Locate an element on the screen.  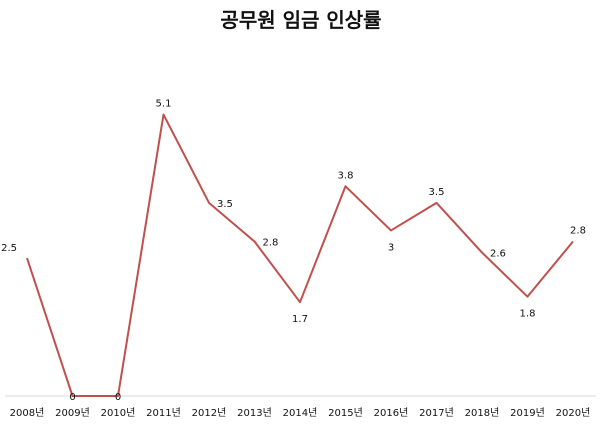
data-label: 1.8 is located at coordinates (528, 314).